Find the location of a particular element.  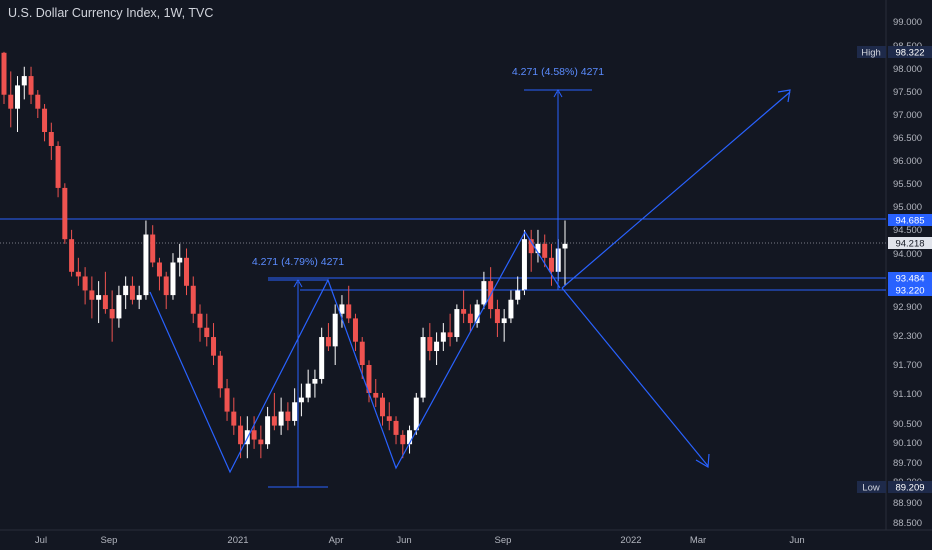

x-tick-label: 2022 is located at coordinates (630, 540).